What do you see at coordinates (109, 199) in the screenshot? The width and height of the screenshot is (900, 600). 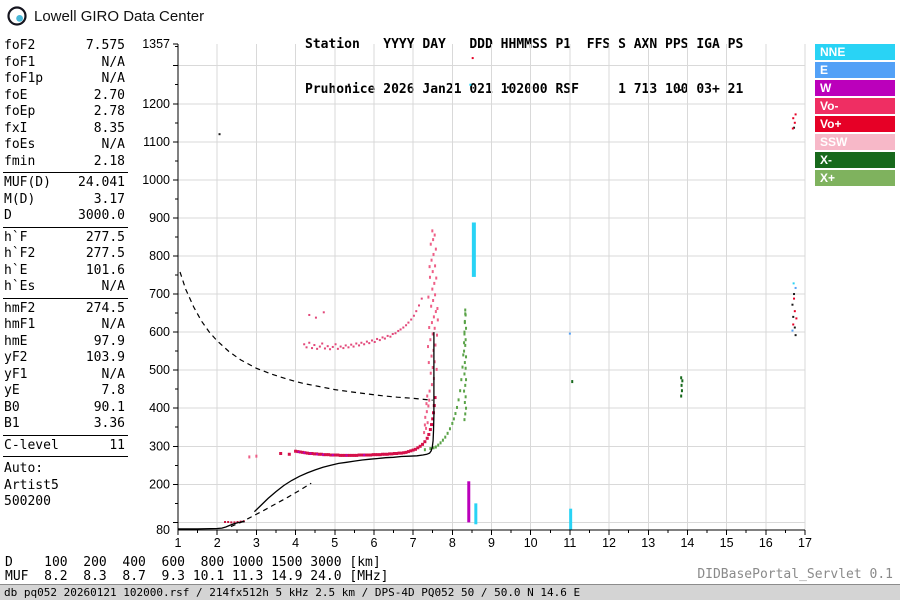 I see `param-value: 3.17` at bounding box center [109, 199].